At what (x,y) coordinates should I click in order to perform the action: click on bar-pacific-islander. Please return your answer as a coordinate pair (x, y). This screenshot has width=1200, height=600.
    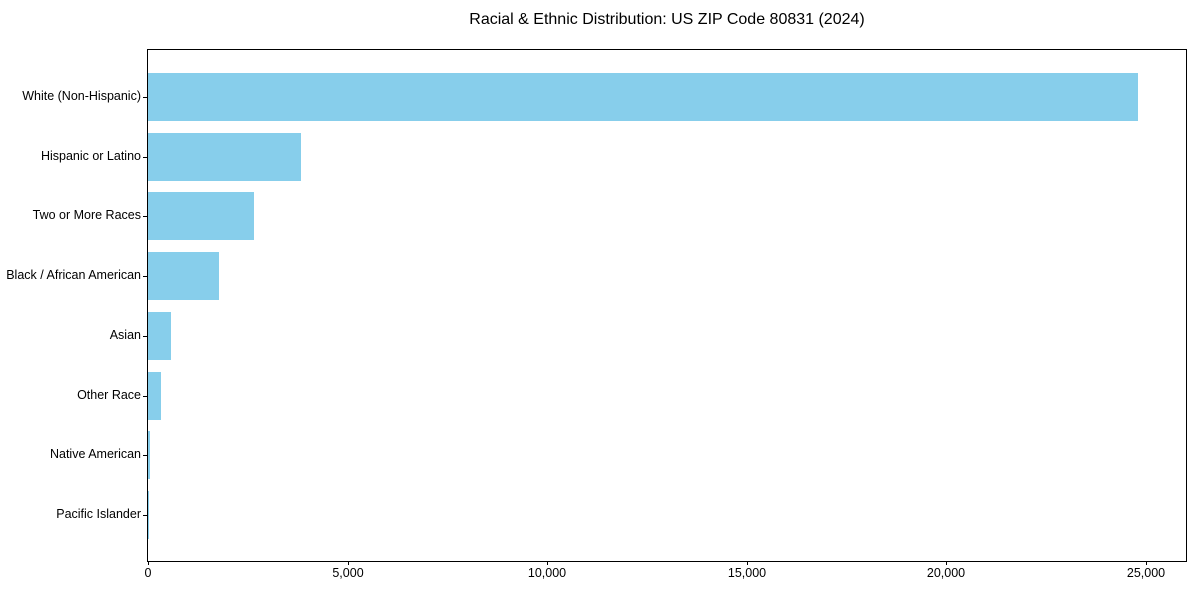
    Looking at the image, I should click on (148, 514).